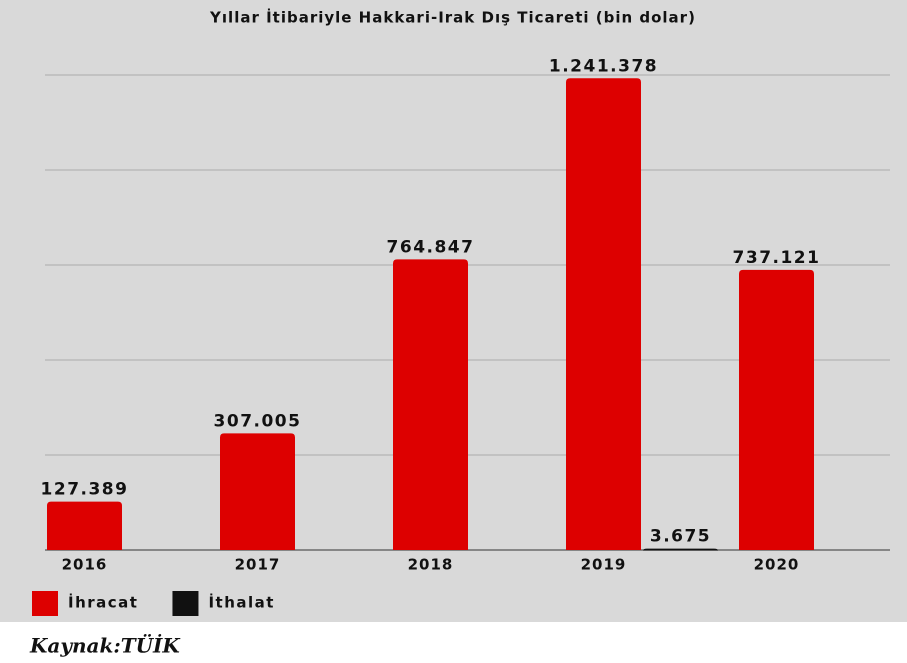  I want to click on data-label: 737.121, so click(777, 258).